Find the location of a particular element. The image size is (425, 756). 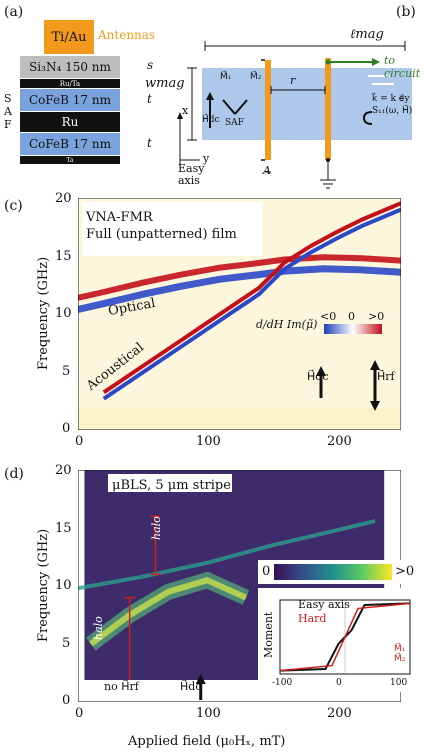

colorbar-d-low: 0 is located at coordinates (266, 571).